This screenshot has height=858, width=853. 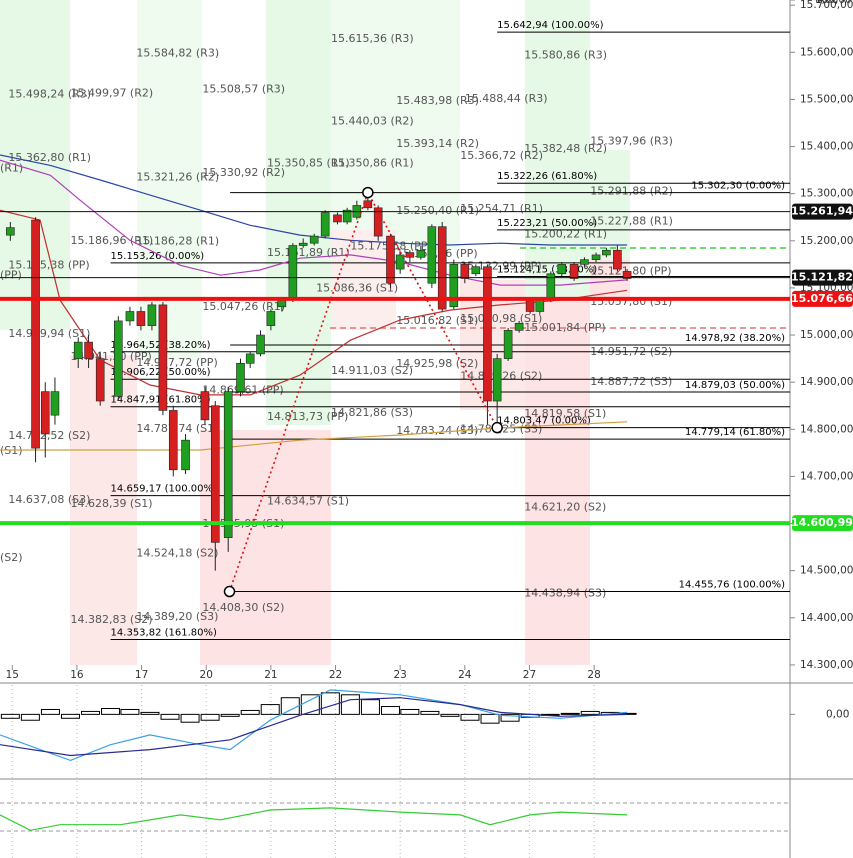 I want to click on fib-label: 14.659,17 (100.00%), so click(x=164, y=489).